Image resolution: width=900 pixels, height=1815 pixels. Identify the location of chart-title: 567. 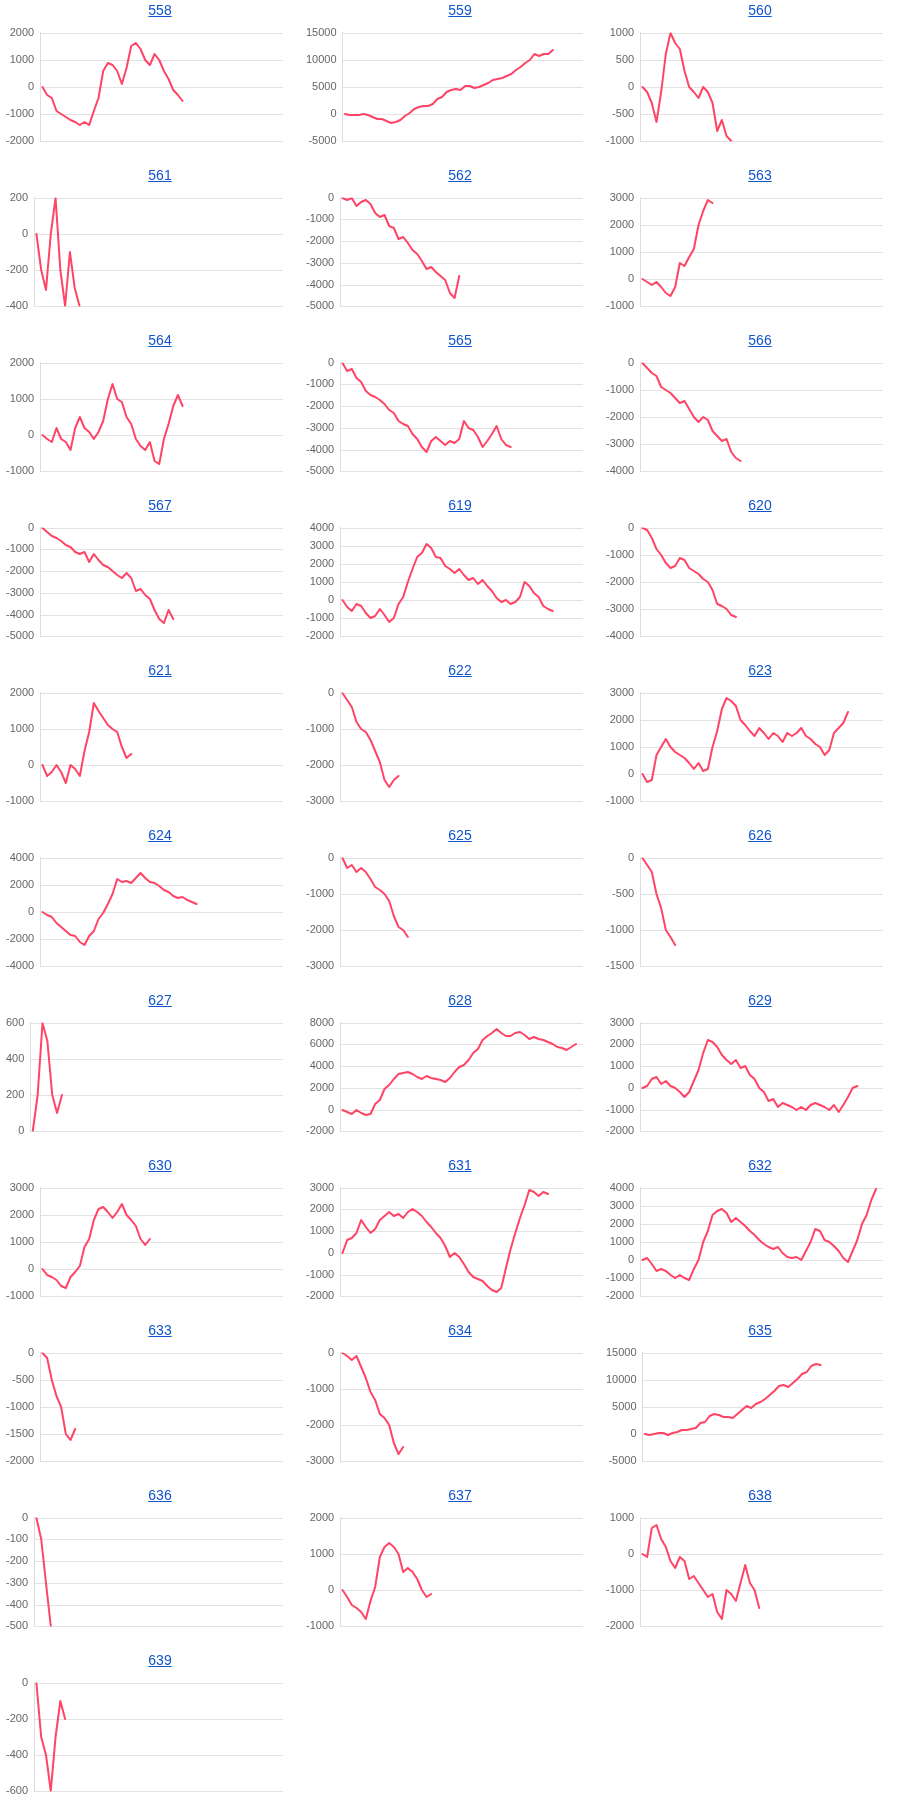
(160, 505).